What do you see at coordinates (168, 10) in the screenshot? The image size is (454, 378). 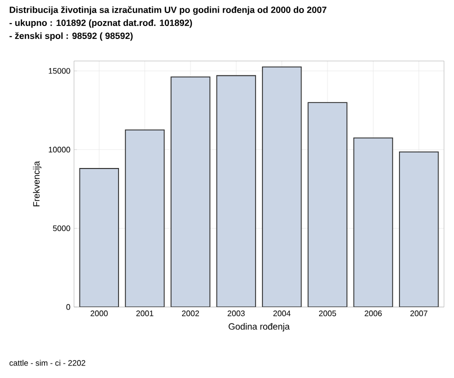 I see `chart-title: Distribucija životinja sa izračunatim UV po godini rođenja od 2000 do 2007` at bounding box center [168, 10].